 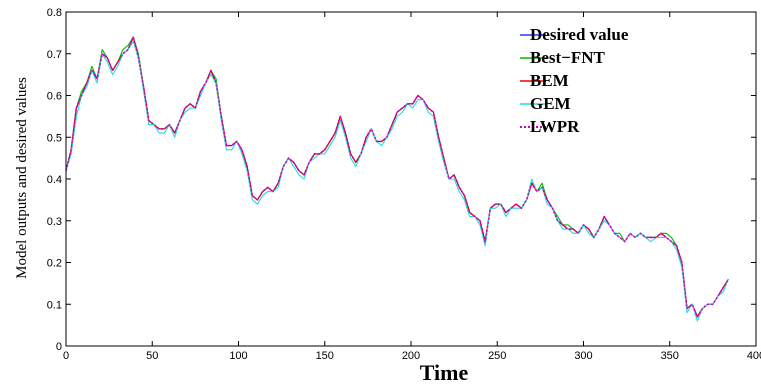 I want to click on y-tick-label: 0.8, so click(x=54, y=13).